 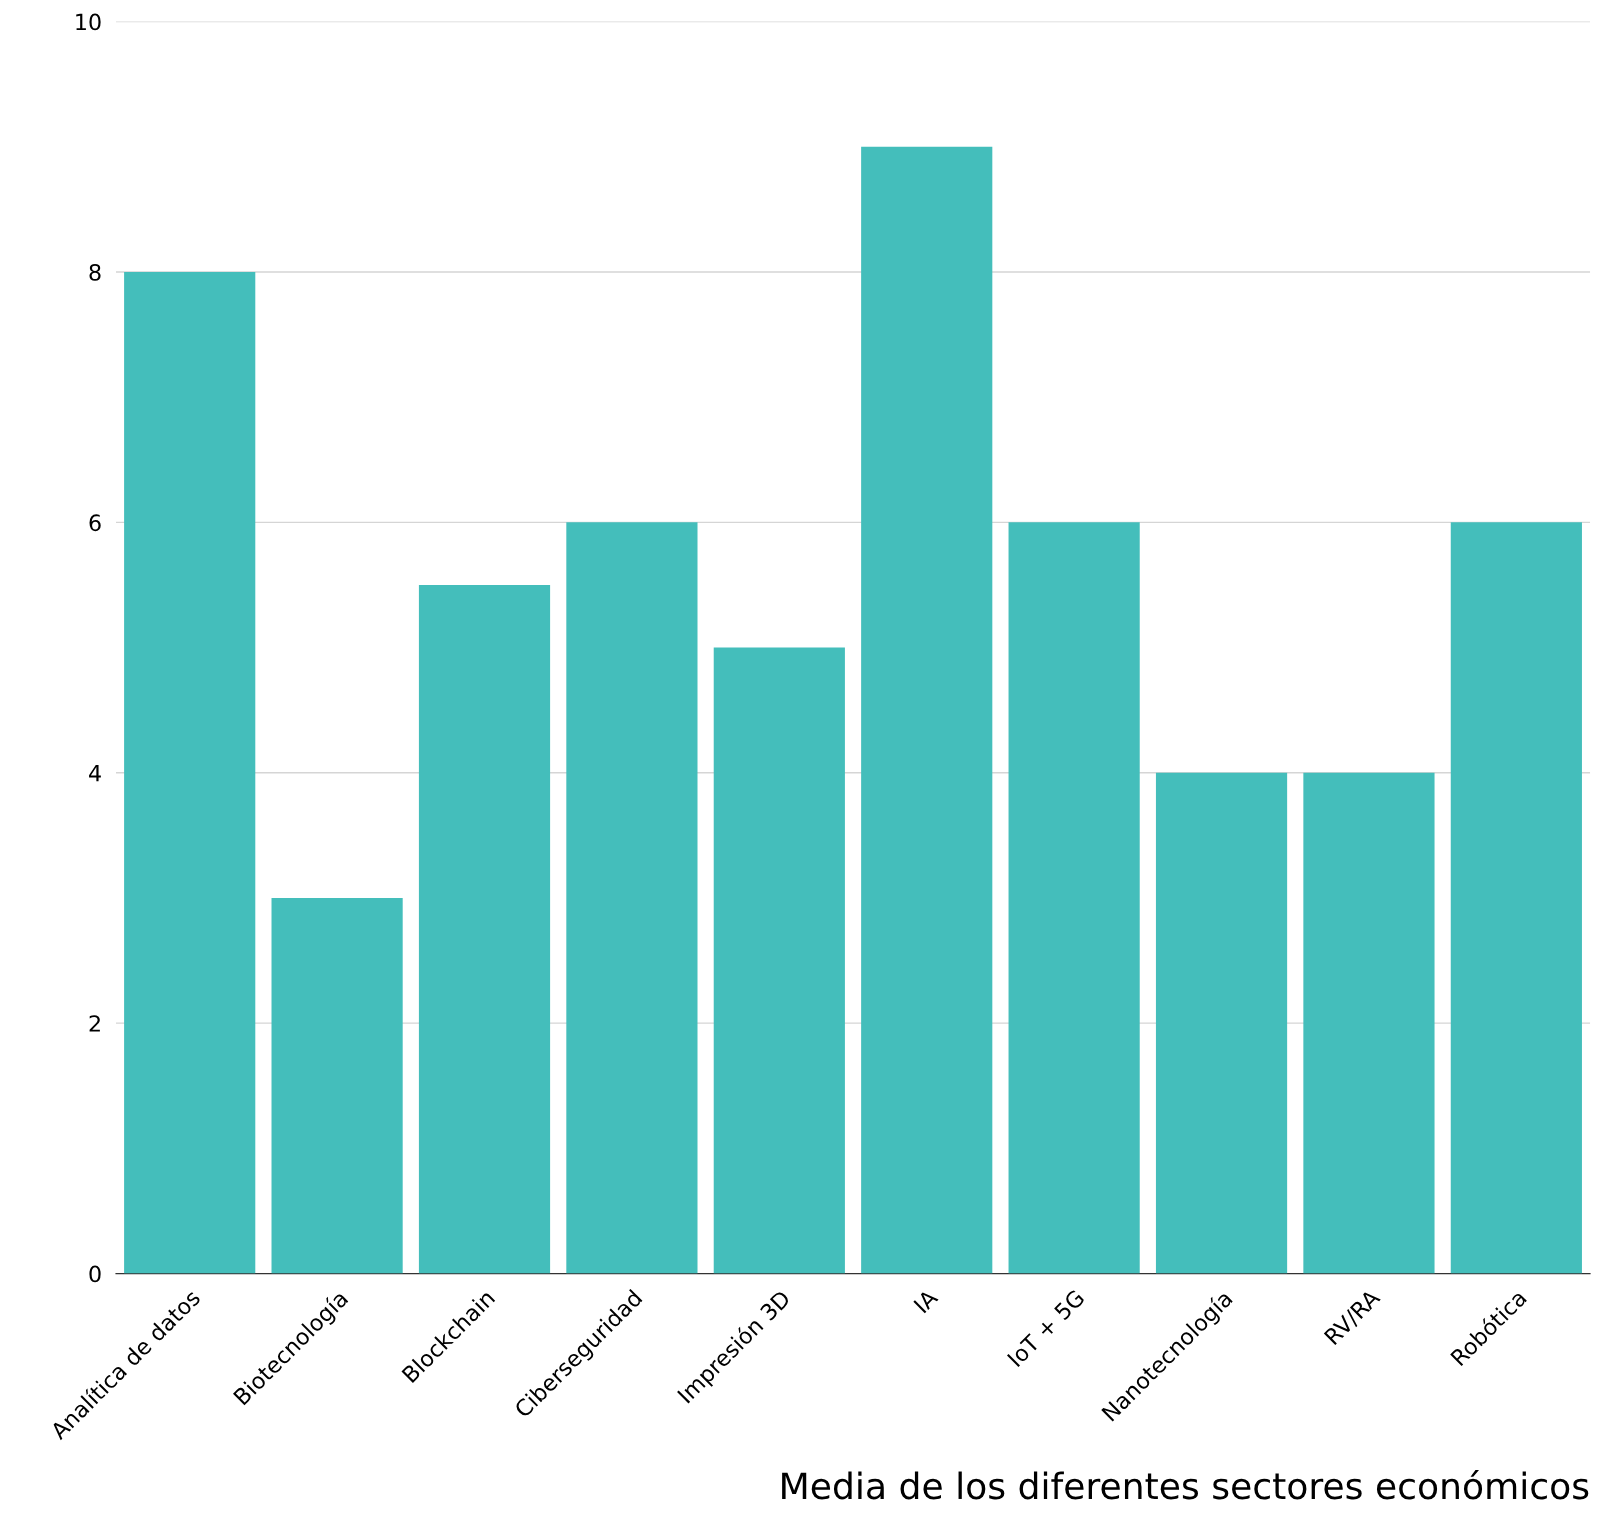 What do you see at coordinates (926, 1301) in the screenshot?
I see `x-tick-label: IA` at bounding box center [926, 1301].